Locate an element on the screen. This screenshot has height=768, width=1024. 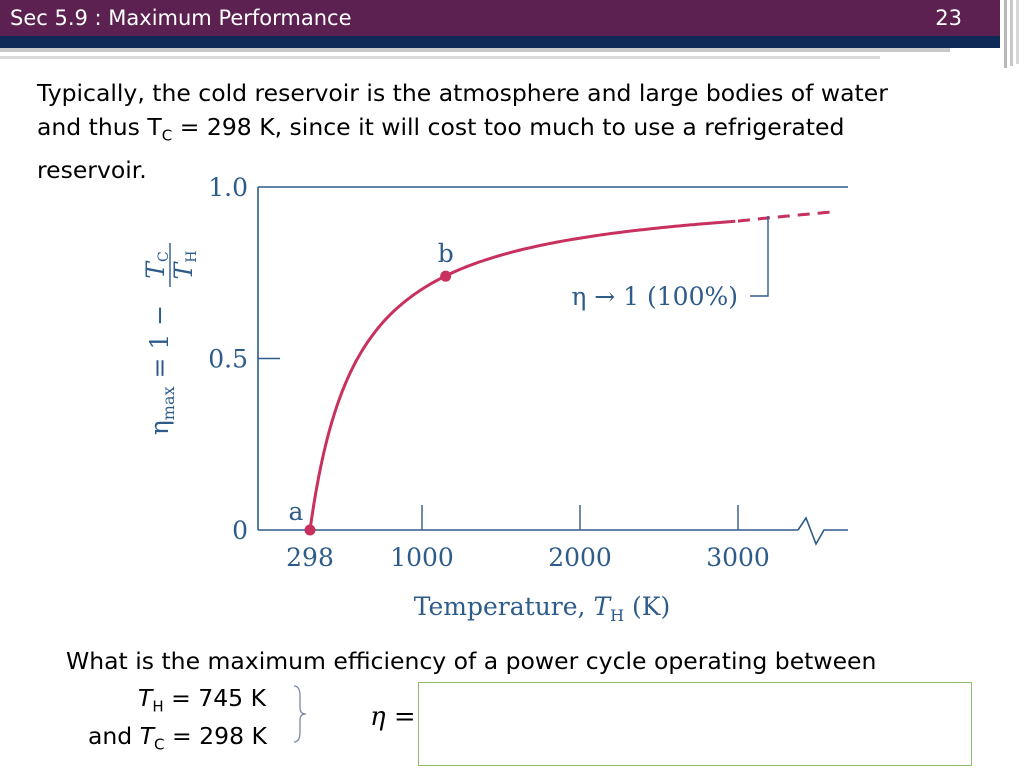
slide-title: Sec 5.9 : Maximum Performance is located at coordinates (181, 18).